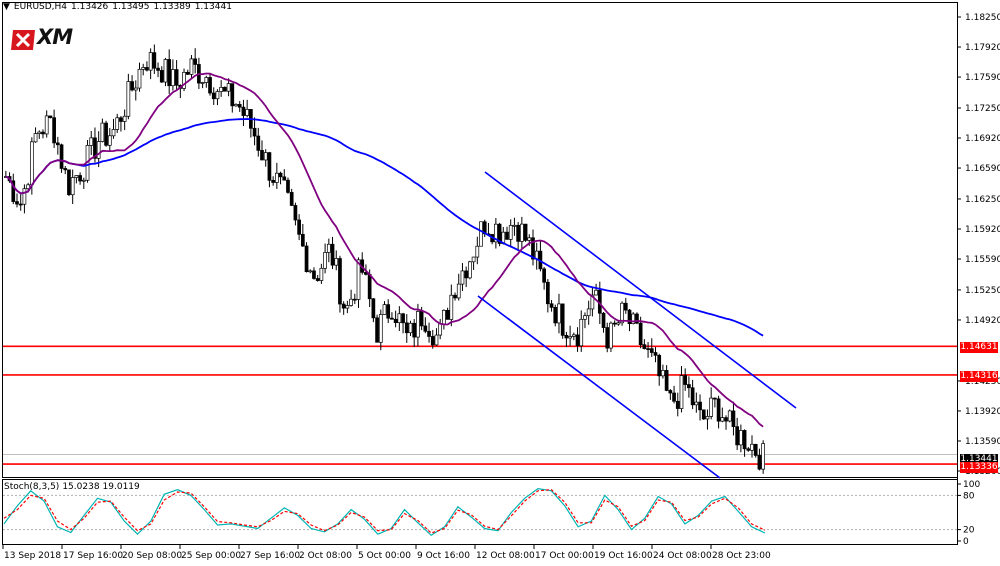 This screenshot has width=1000, height=566. Describe the element at coordinates (982, 442) in the screenshot. I see `y-tick-label: 1.13590` at that location.